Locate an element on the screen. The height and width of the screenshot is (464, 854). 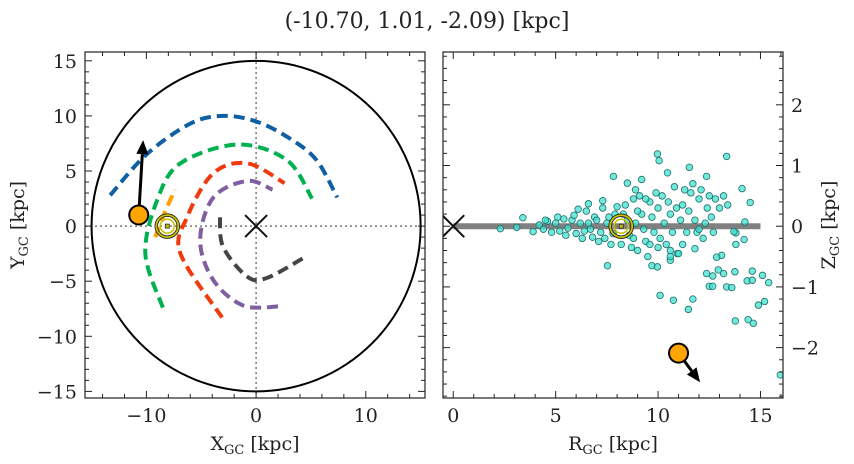
velocity-arrow-head is located at coordinates (142, 147).